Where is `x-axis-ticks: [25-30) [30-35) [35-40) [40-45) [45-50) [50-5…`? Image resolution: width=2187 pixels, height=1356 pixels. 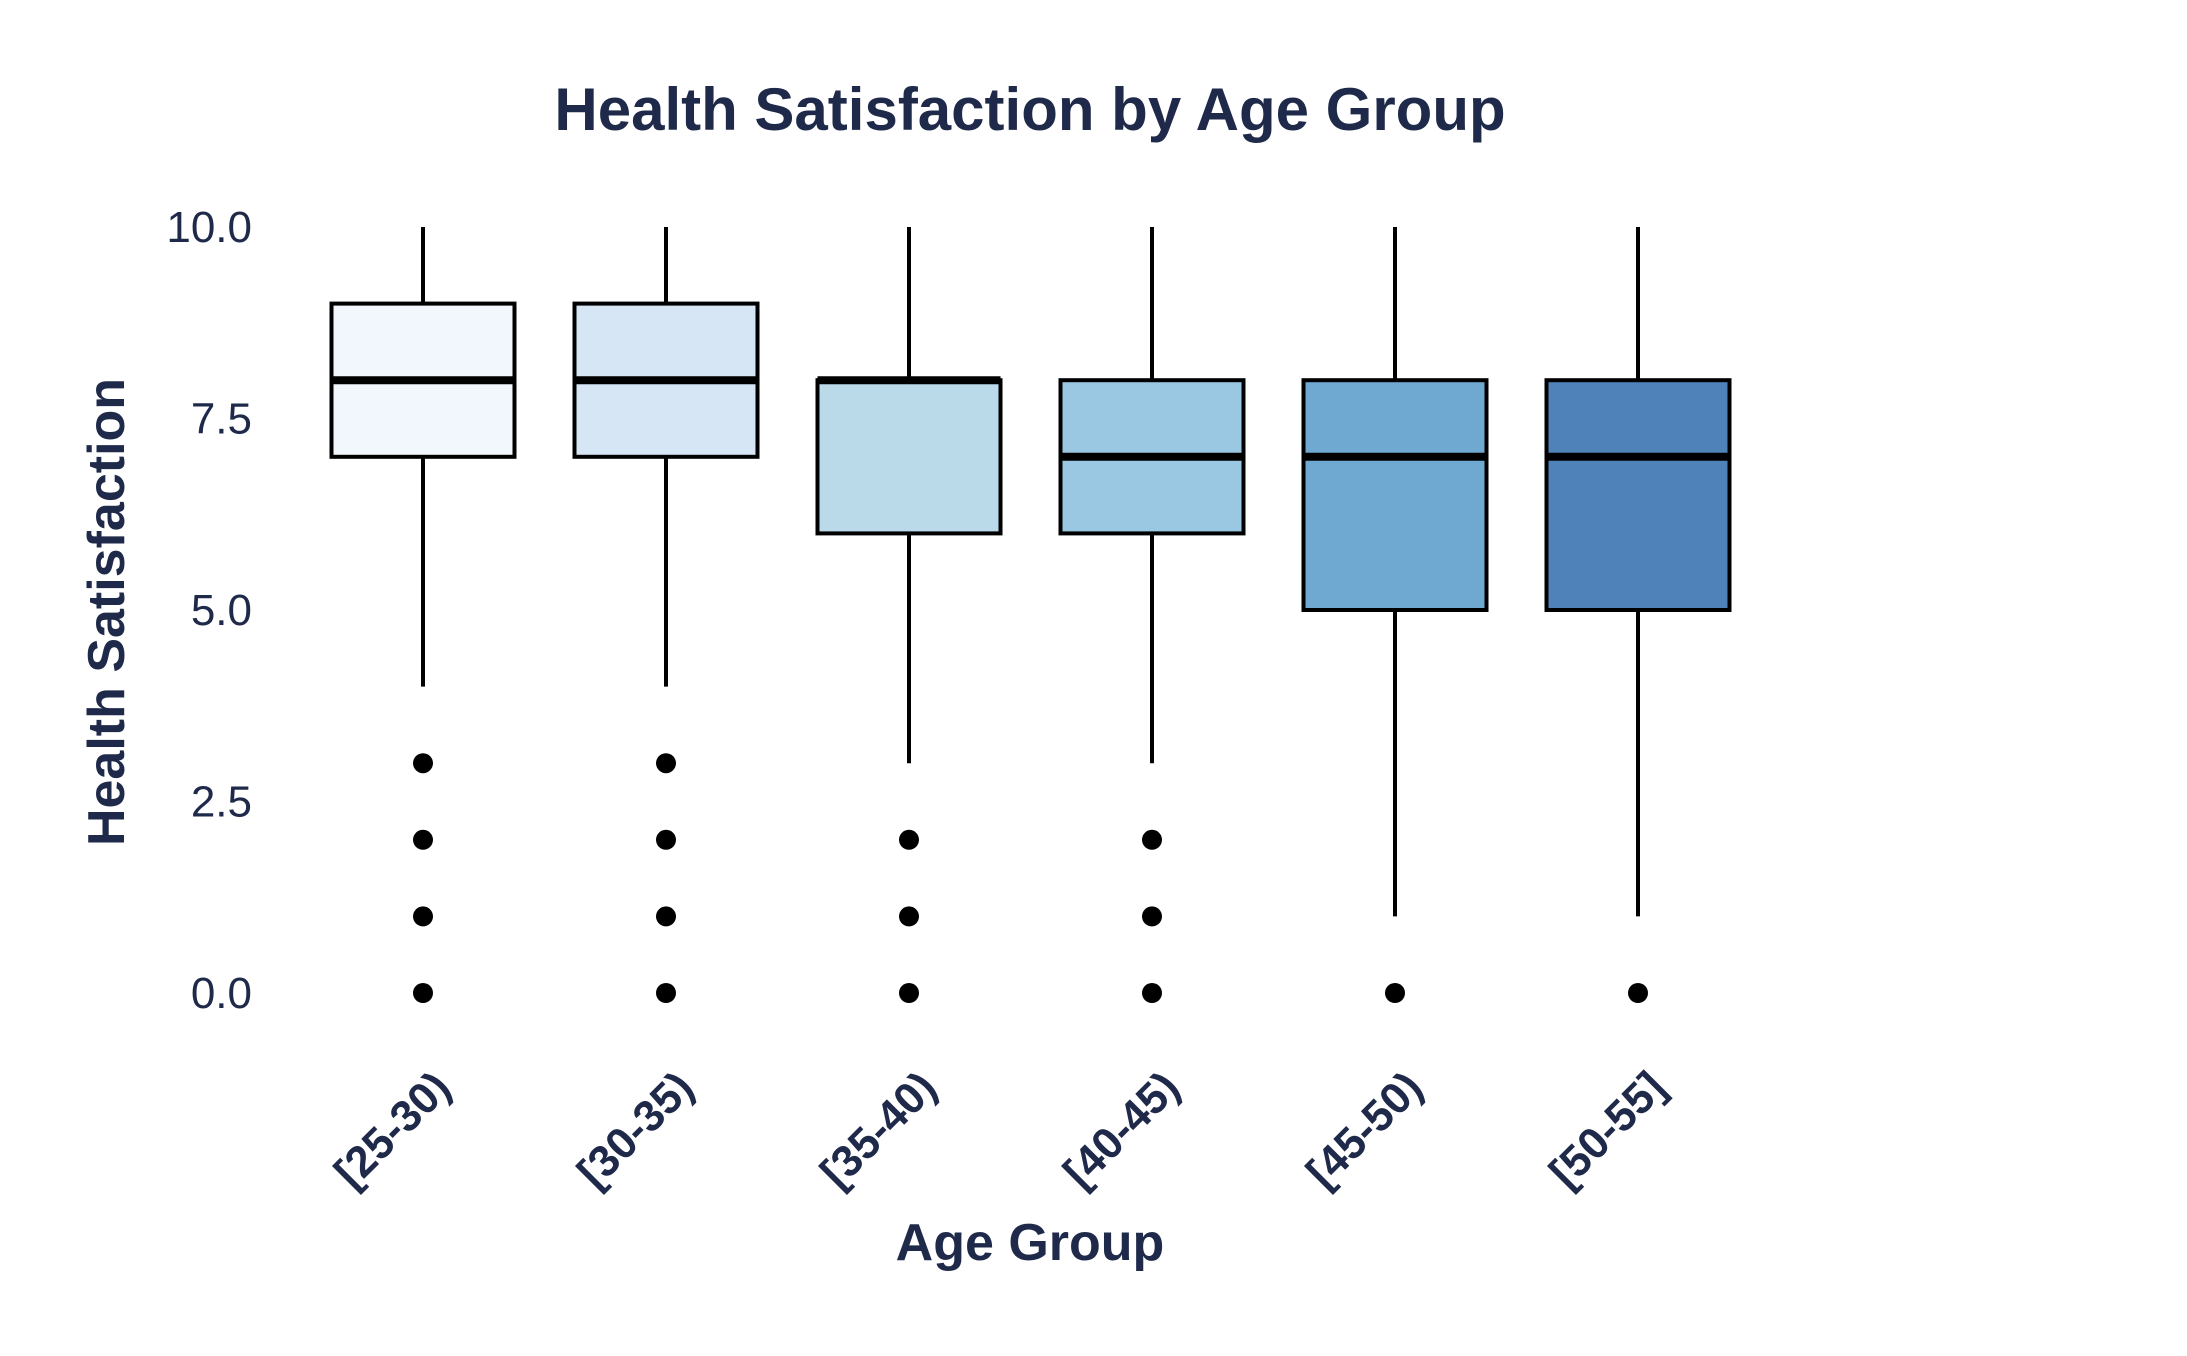
x-axis-ticks: [25-30) [30-35) [35-40) [40-45) [45-50) [50-5… is located at coordinates (1000, 1129).